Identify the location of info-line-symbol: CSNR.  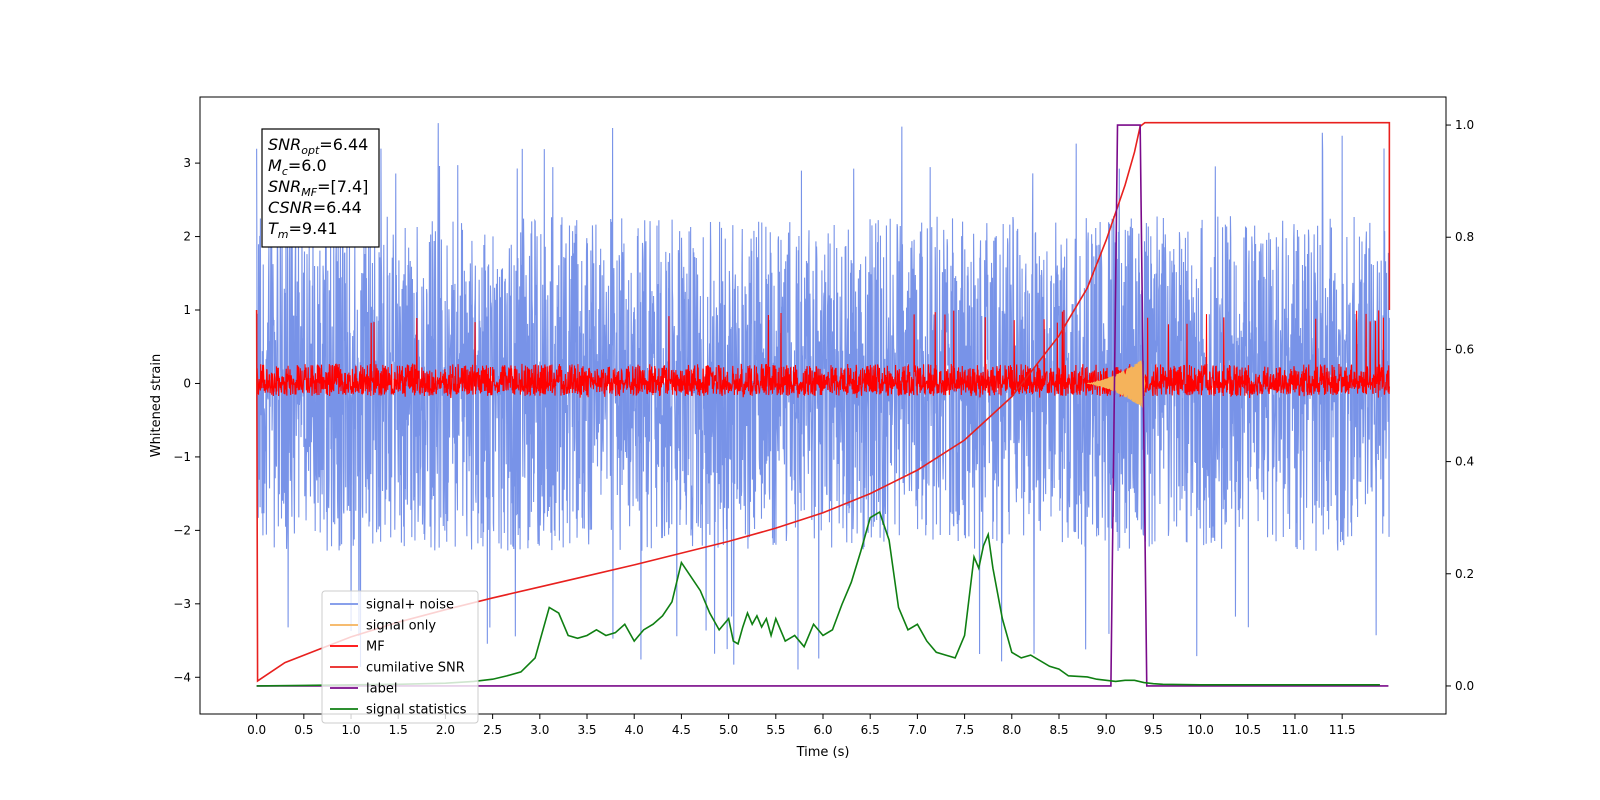
(290, 207).